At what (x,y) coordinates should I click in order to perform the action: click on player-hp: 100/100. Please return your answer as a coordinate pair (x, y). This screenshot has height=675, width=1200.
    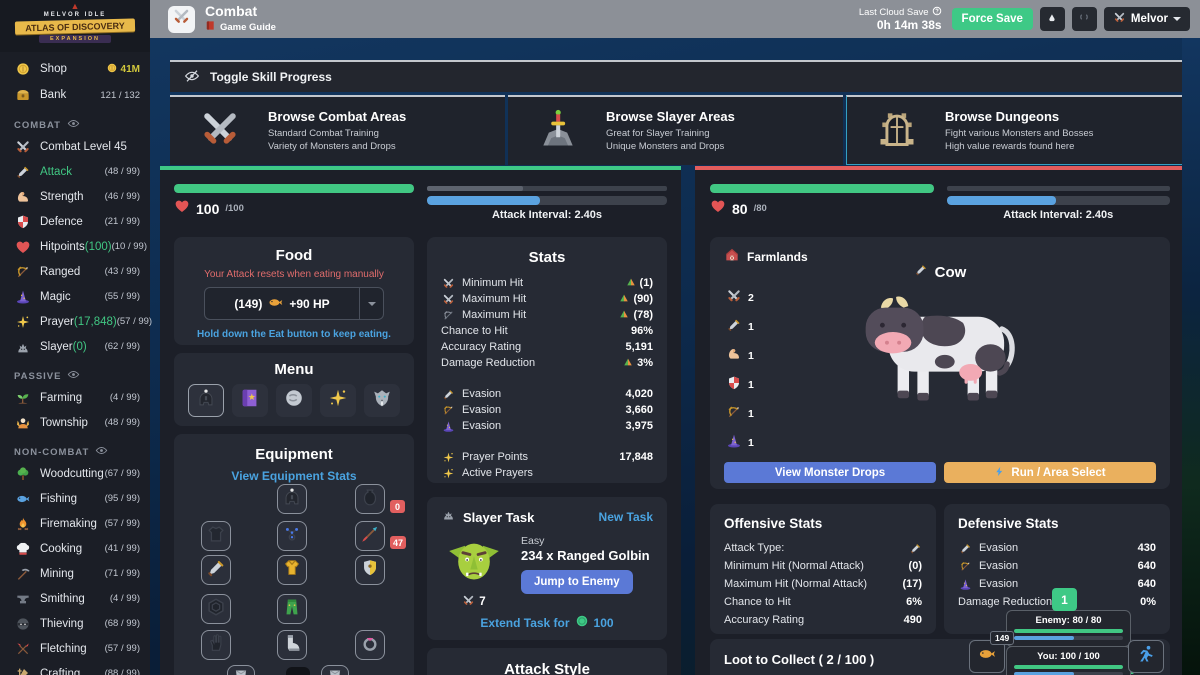
    Looking at the image, I should click on (294, 202).